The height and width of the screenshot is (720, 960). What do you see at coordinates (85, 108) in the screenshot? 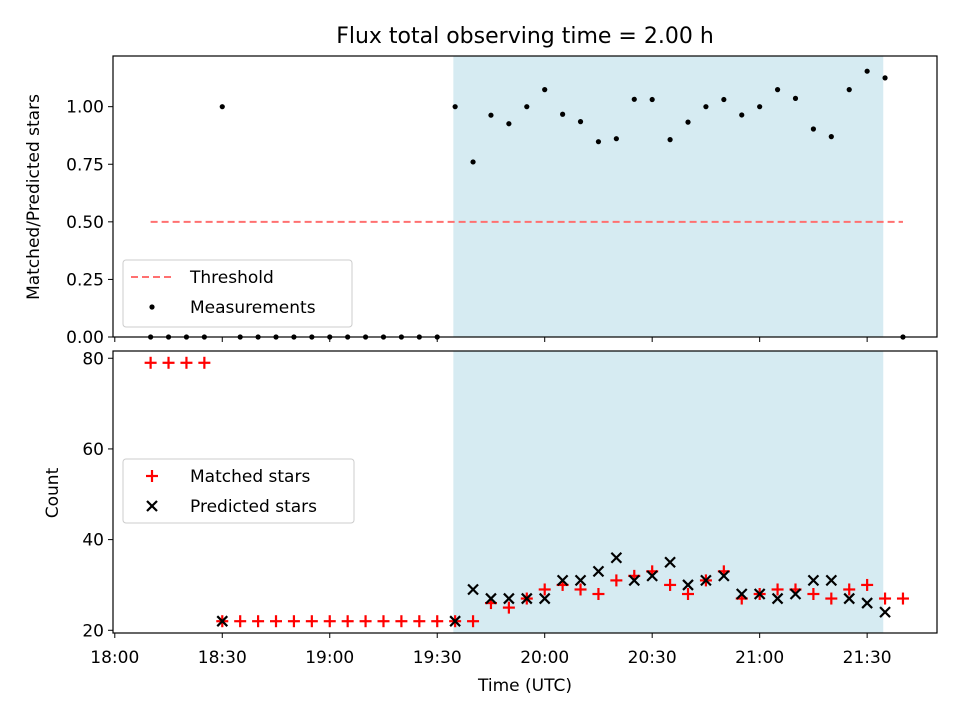
I see `y-tick-label: 1.00` at bounding box center [85, 108].